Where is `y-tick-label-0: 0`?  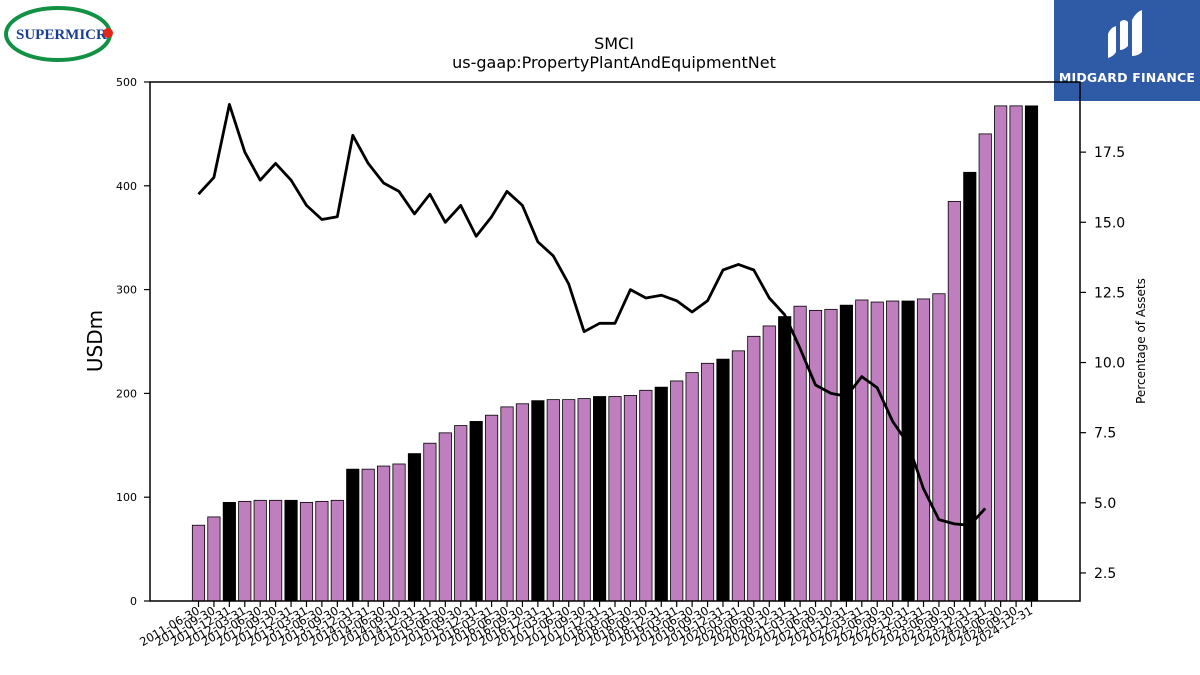
y-tick-label-0: 0 is located at coordinates (133, 601).